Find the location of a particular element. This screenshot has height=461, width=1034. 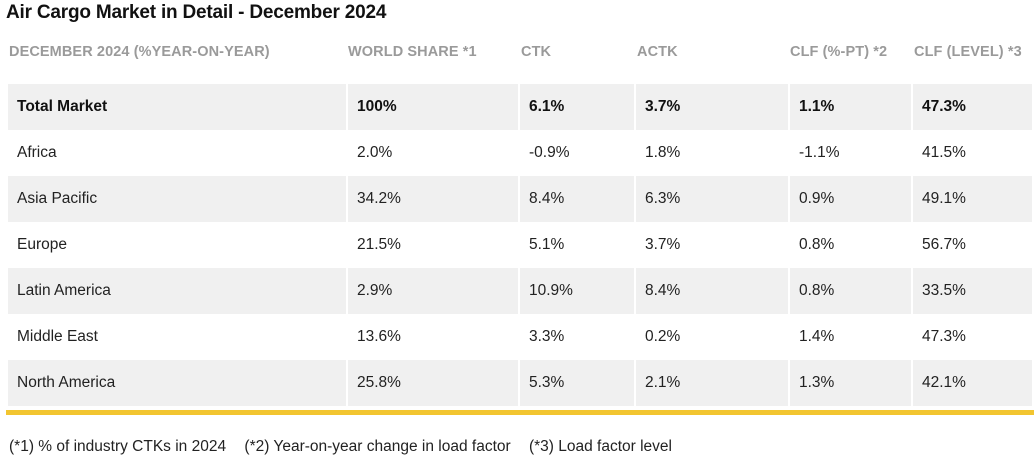

column-header-region: DECEMBER 2024 (%YEAR-ON-YEAR) is located at coordinates (139, 52).